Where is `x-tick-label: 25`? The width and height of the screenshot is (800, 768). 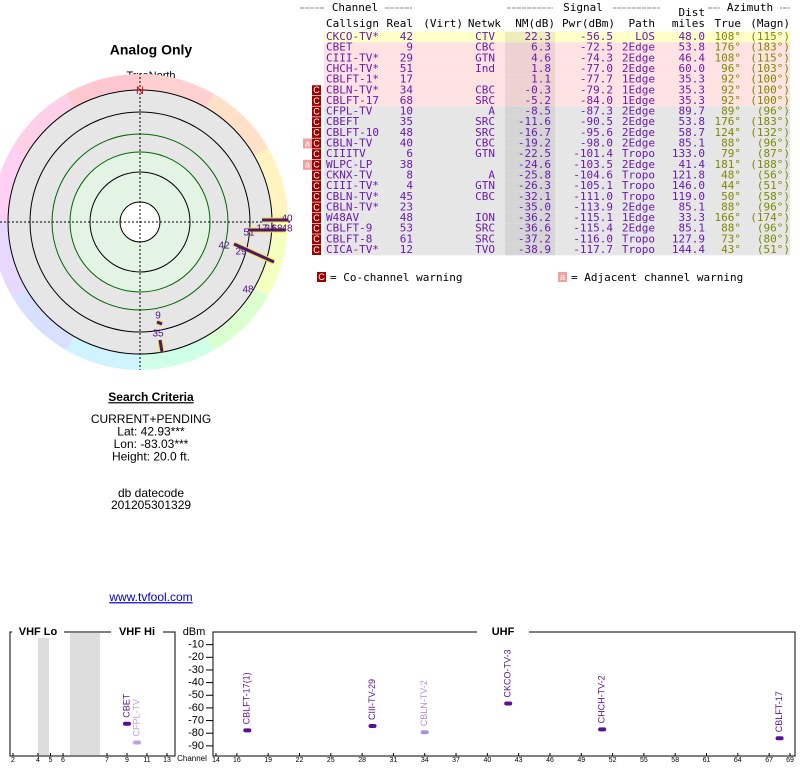
x-tick-label: 25 is located at coordinates (331, 760).